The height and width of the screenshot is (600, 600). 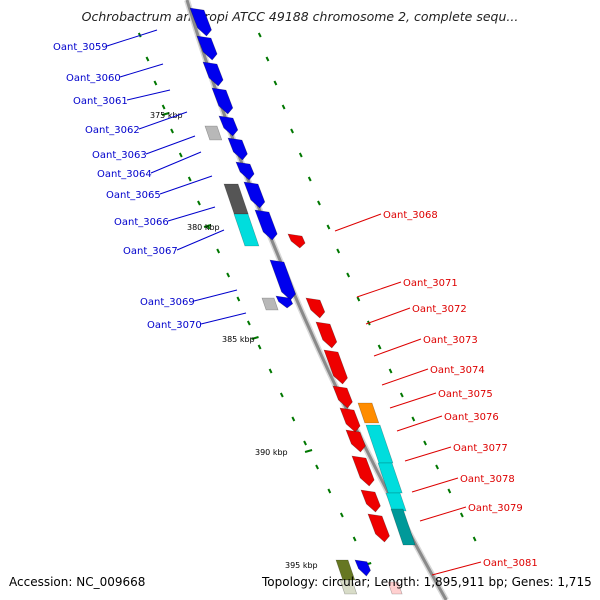 What do you see at coordinates (93, 78) in the screenshot?
I see `gene-label-forward: Oant_3060` at bounding box center [93, 78].